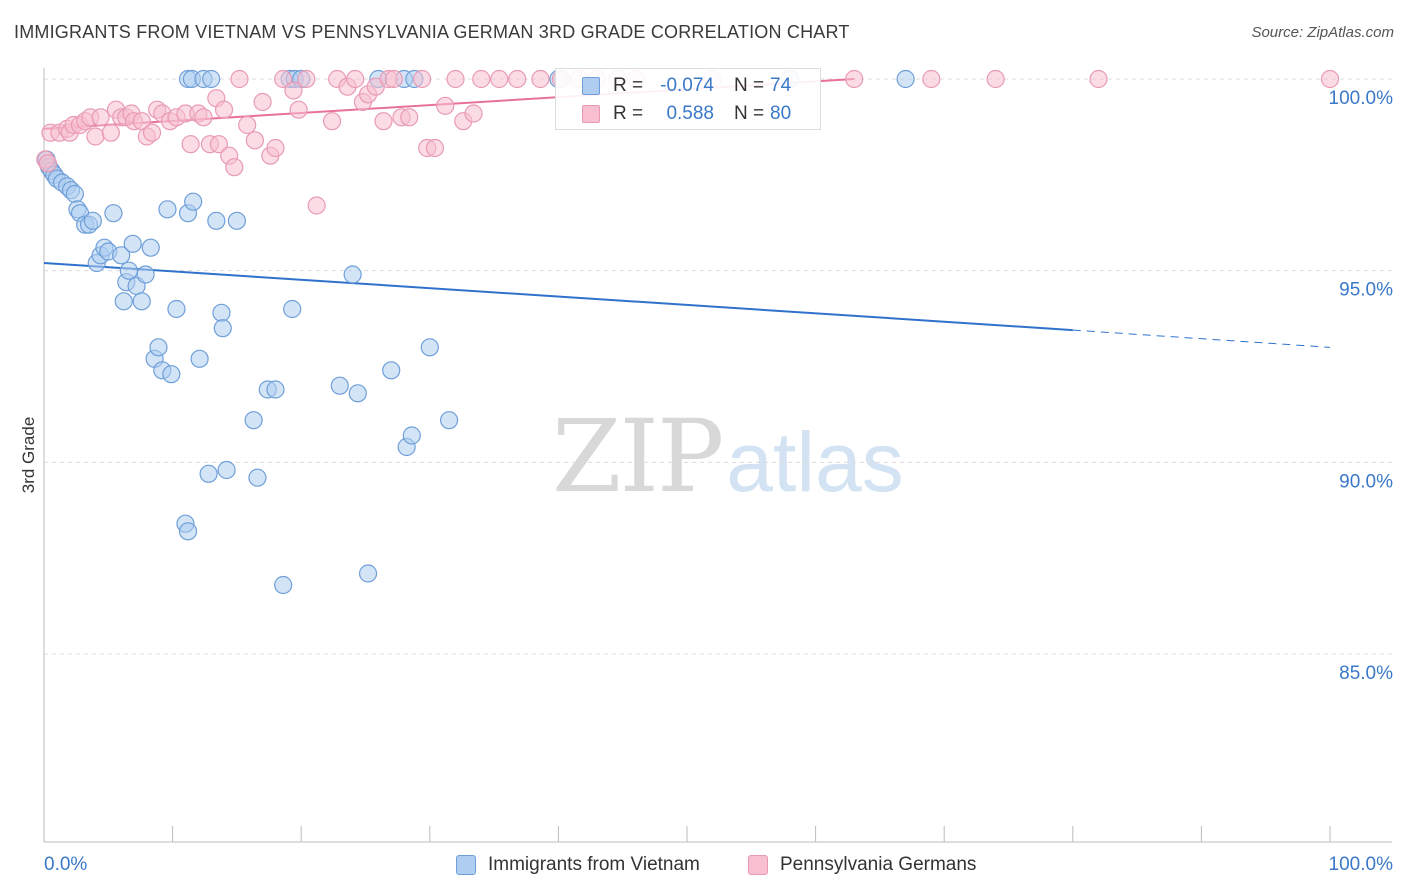 The image size is (1406, 892). What do you see at coordinates (28, 455) in the screenshot?
I see `y-axis-label: 3rd Grade` at bounding box center [28, 455].